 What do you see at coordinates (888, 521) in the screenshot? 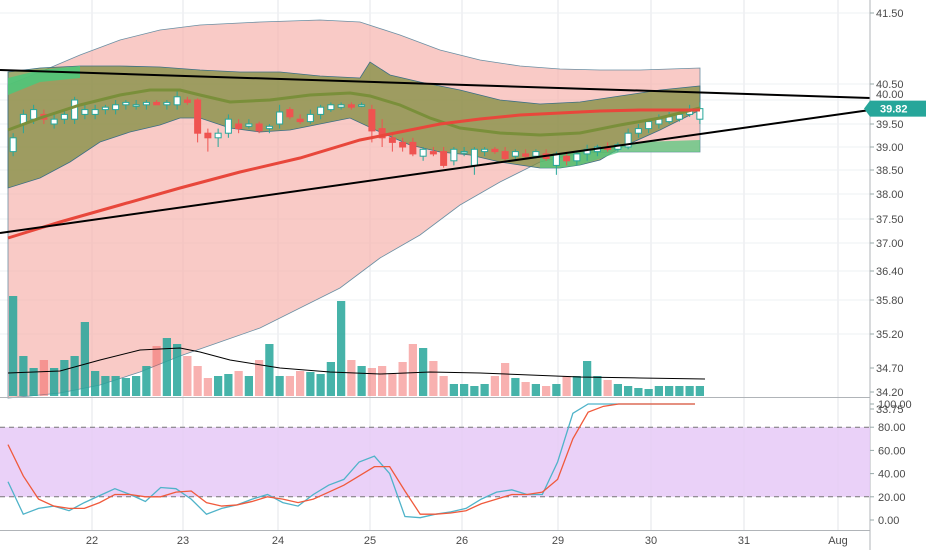
I see `stochastic-tick-label: 0.00` at bounding box center [888, 521].